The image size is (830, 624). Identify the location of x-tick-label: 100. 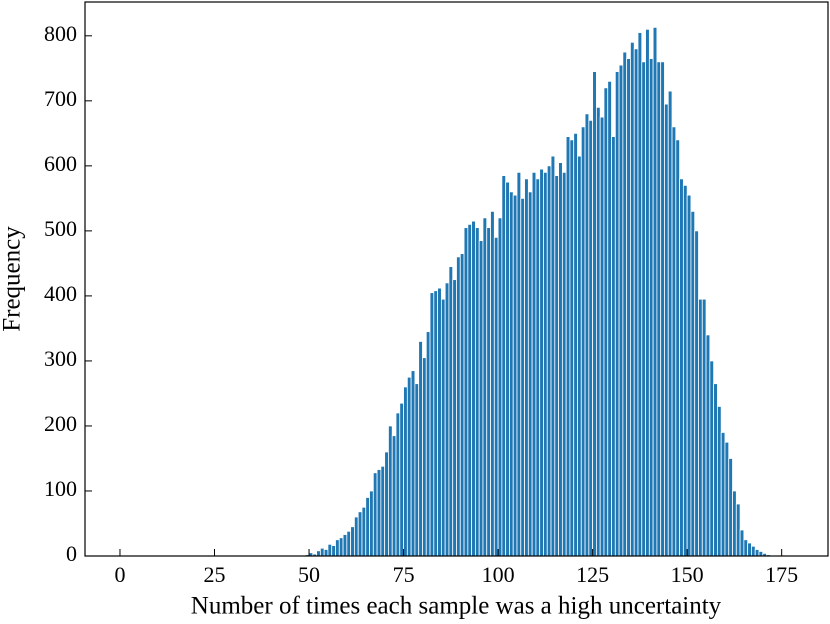
(498, 574).